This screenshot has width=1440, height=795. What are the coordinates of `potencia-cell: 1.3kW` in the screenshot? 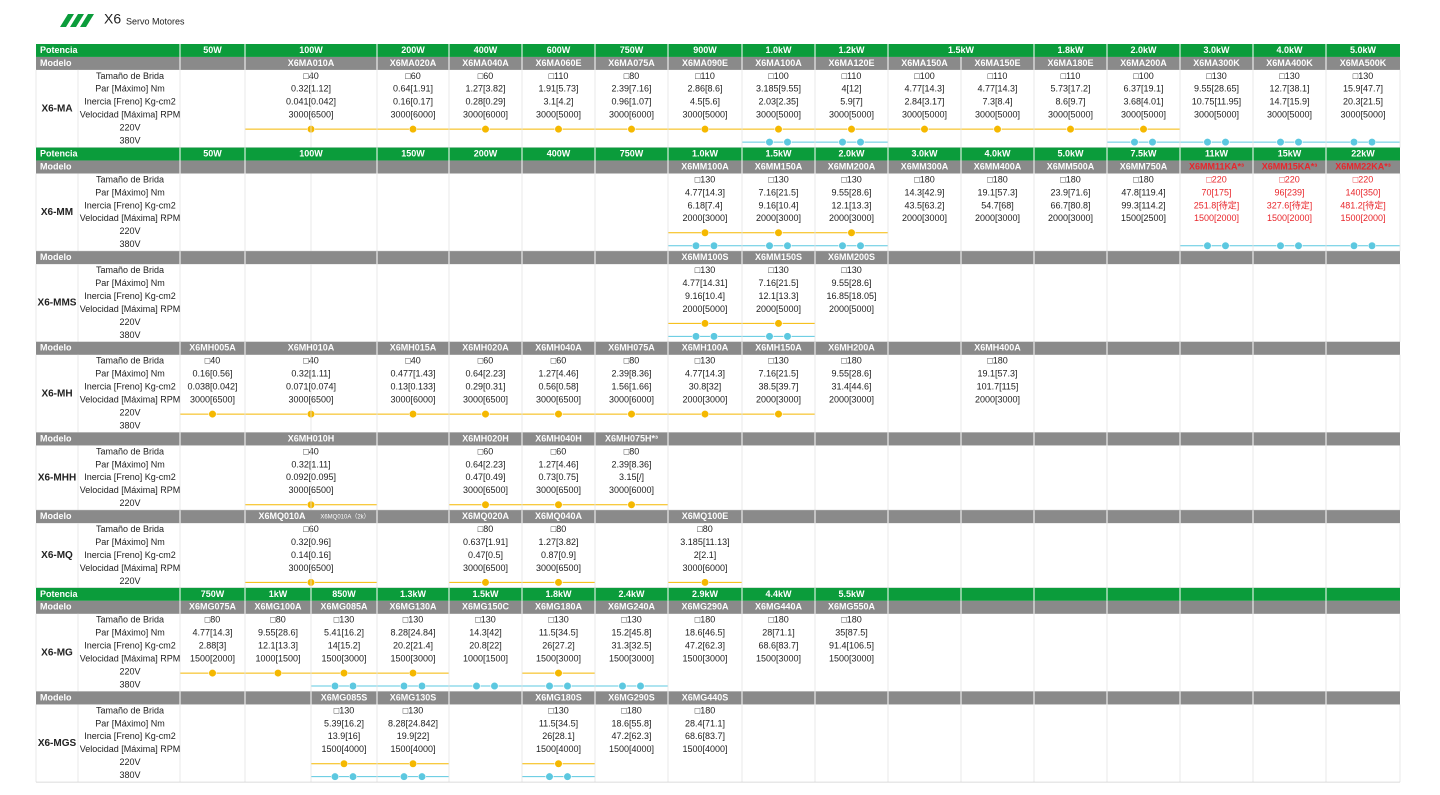 It's located at (413, 594).